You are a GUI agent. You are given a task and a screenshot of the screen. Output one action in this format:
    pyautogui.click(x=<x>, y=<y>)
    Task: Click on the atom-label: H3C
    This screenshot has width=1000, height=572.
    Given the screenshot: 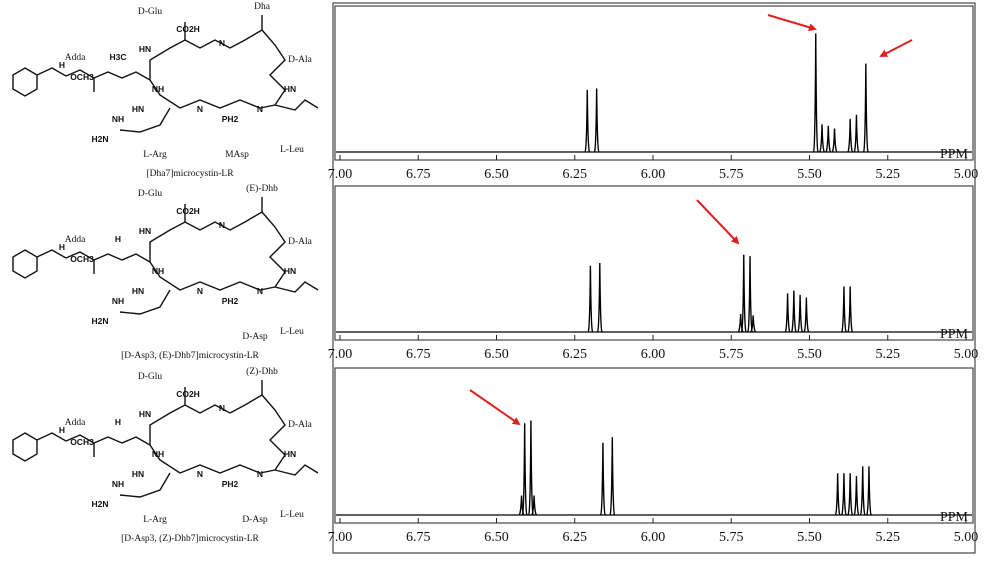 What is the action you would take?
    pyautogui.click(x=117, y=57)
    